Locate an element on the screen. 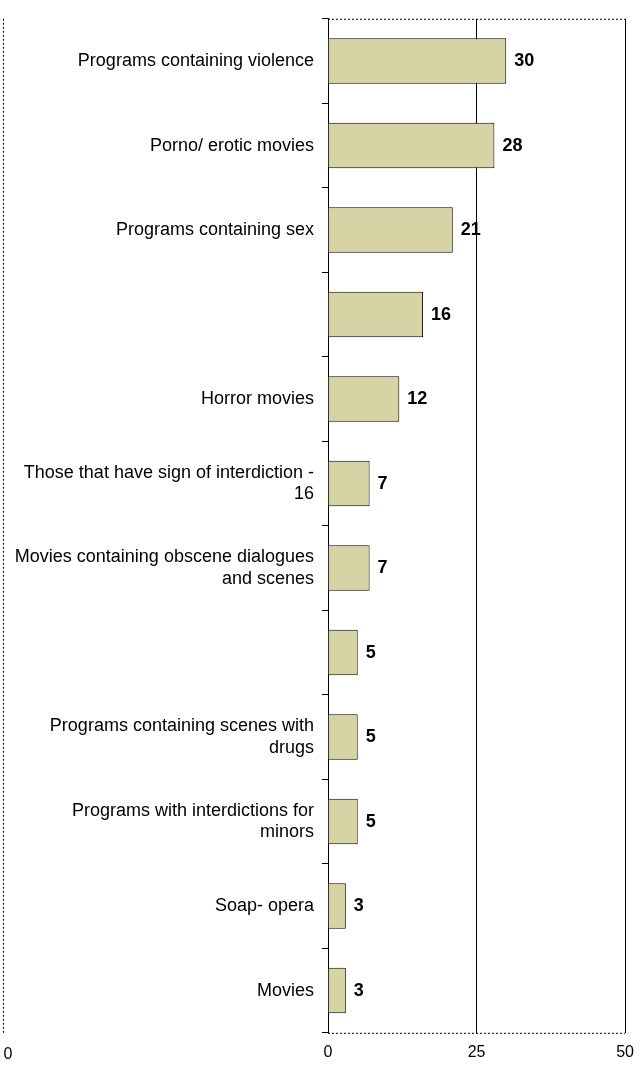  y-tick-label: Programs with interdictions for minors is located at coordinates (192, 820).